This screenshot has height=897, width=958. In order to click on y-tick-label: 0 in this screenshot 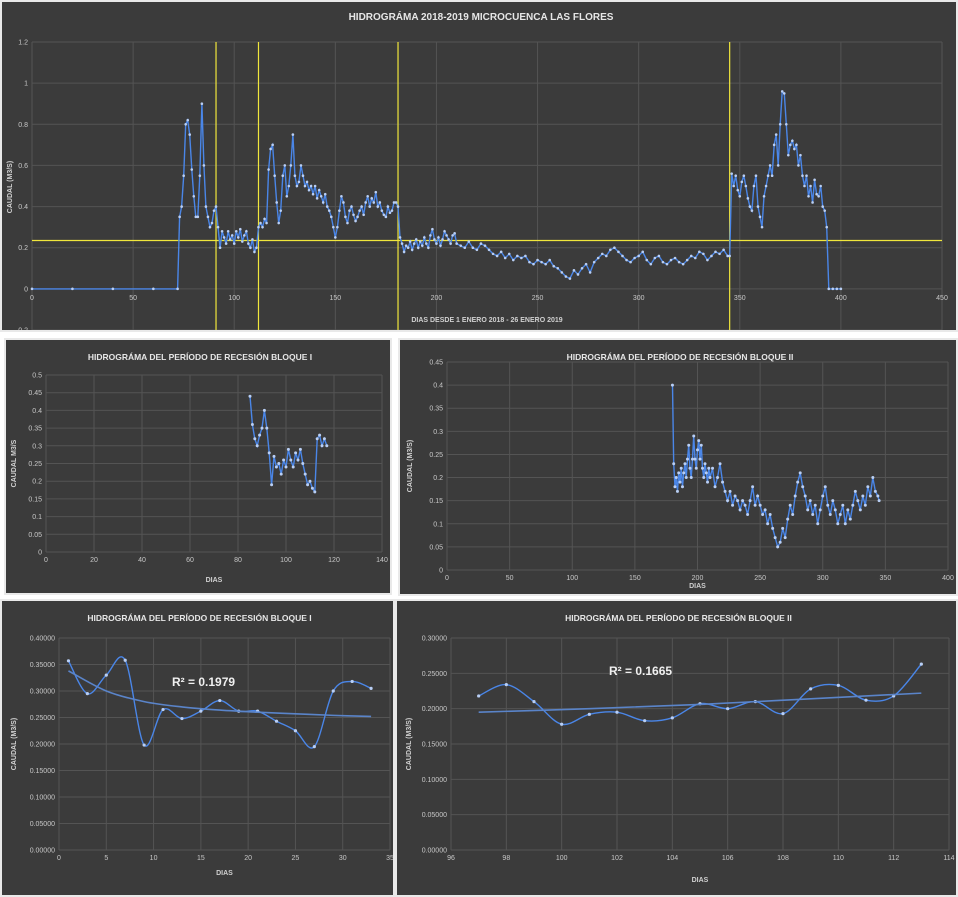, I will do `click(26, 289)`.